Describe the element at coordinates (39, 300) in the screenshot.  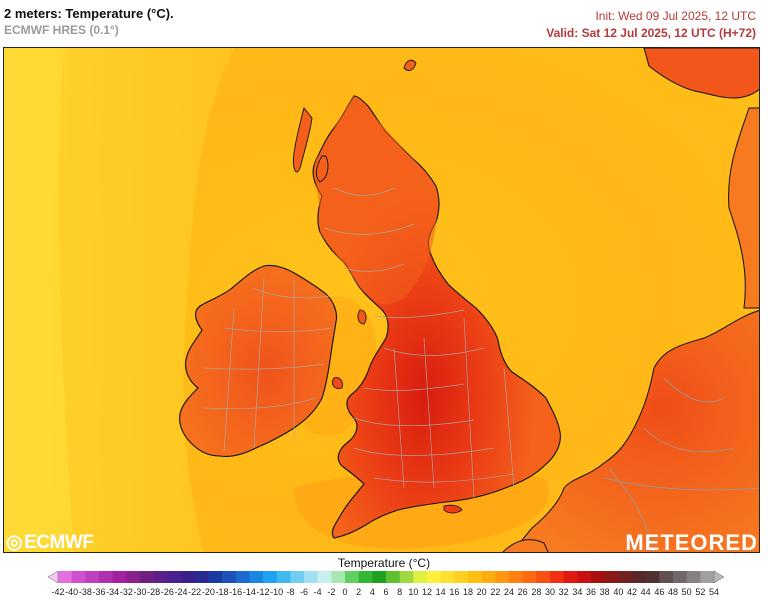
I see `atlantic-west-edge` at that location.